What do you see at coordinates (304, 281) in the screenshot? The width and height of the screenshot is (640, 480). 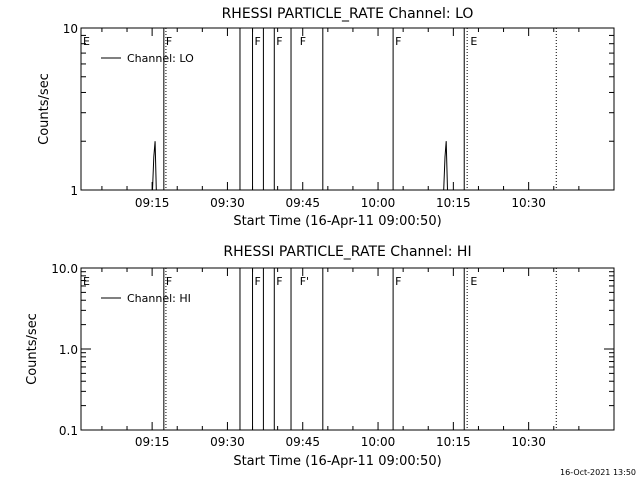 I see `event-marker-label: F'` at bounding box center [304, 281].